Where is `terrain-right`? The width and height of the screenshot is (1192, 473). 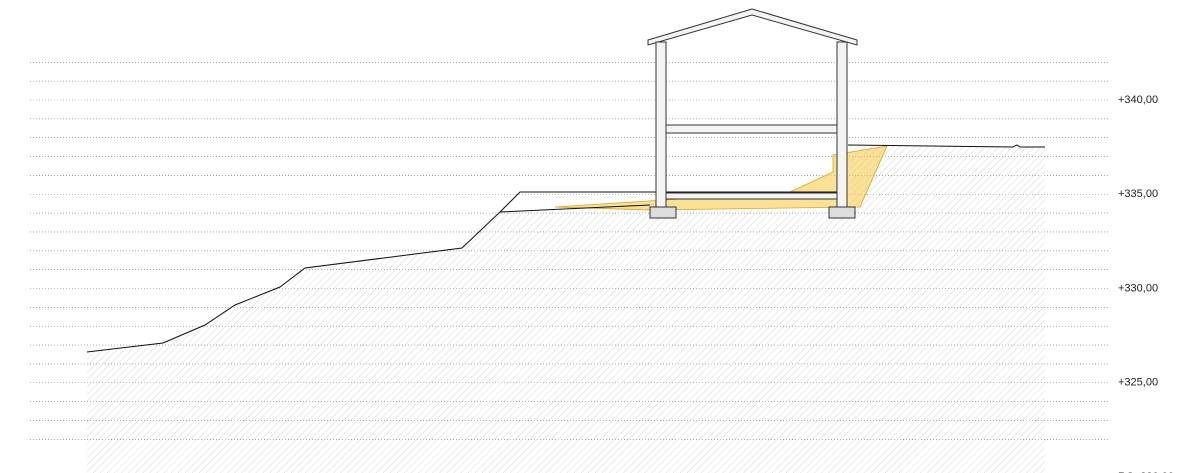
terrain-right is located at coordinates (946, 146).